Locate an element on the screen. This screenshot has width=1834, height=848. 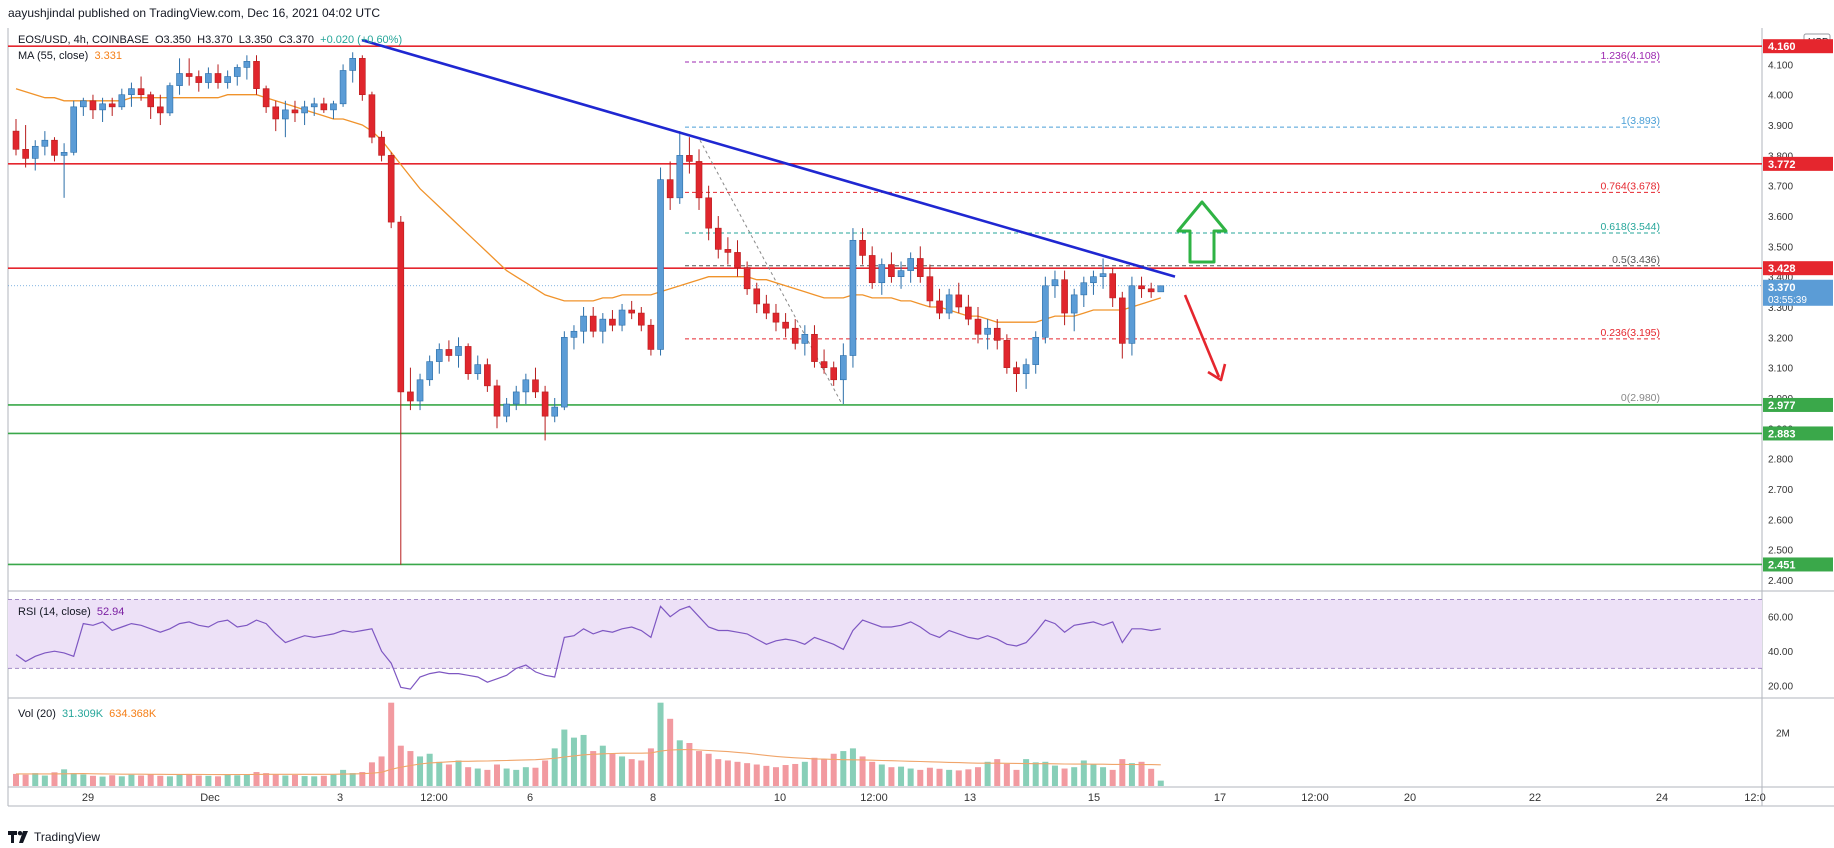
fib-level-label: 1.236(4.108) is located at coordinates (1630, 56).